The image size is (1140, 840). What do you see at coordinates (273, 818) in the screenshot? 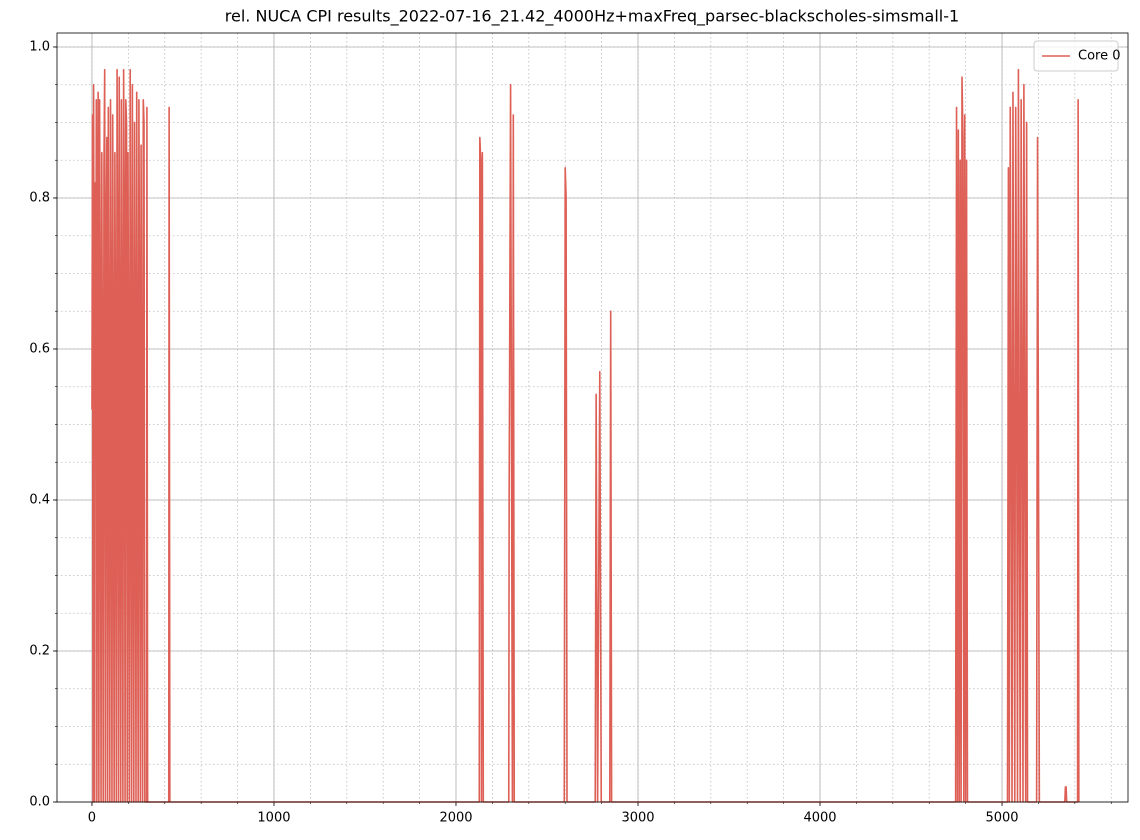
I see `x-tick-label: 1000` at bounding box center [273, 818].